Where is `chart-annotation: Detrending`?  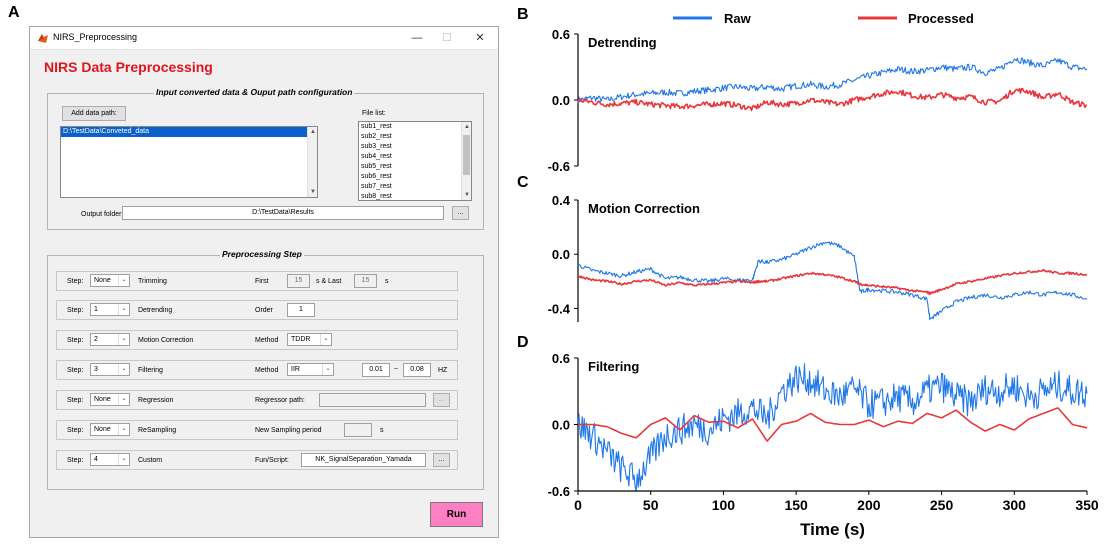 chart-annotation: Detrending is located at coordinates (622, 42).